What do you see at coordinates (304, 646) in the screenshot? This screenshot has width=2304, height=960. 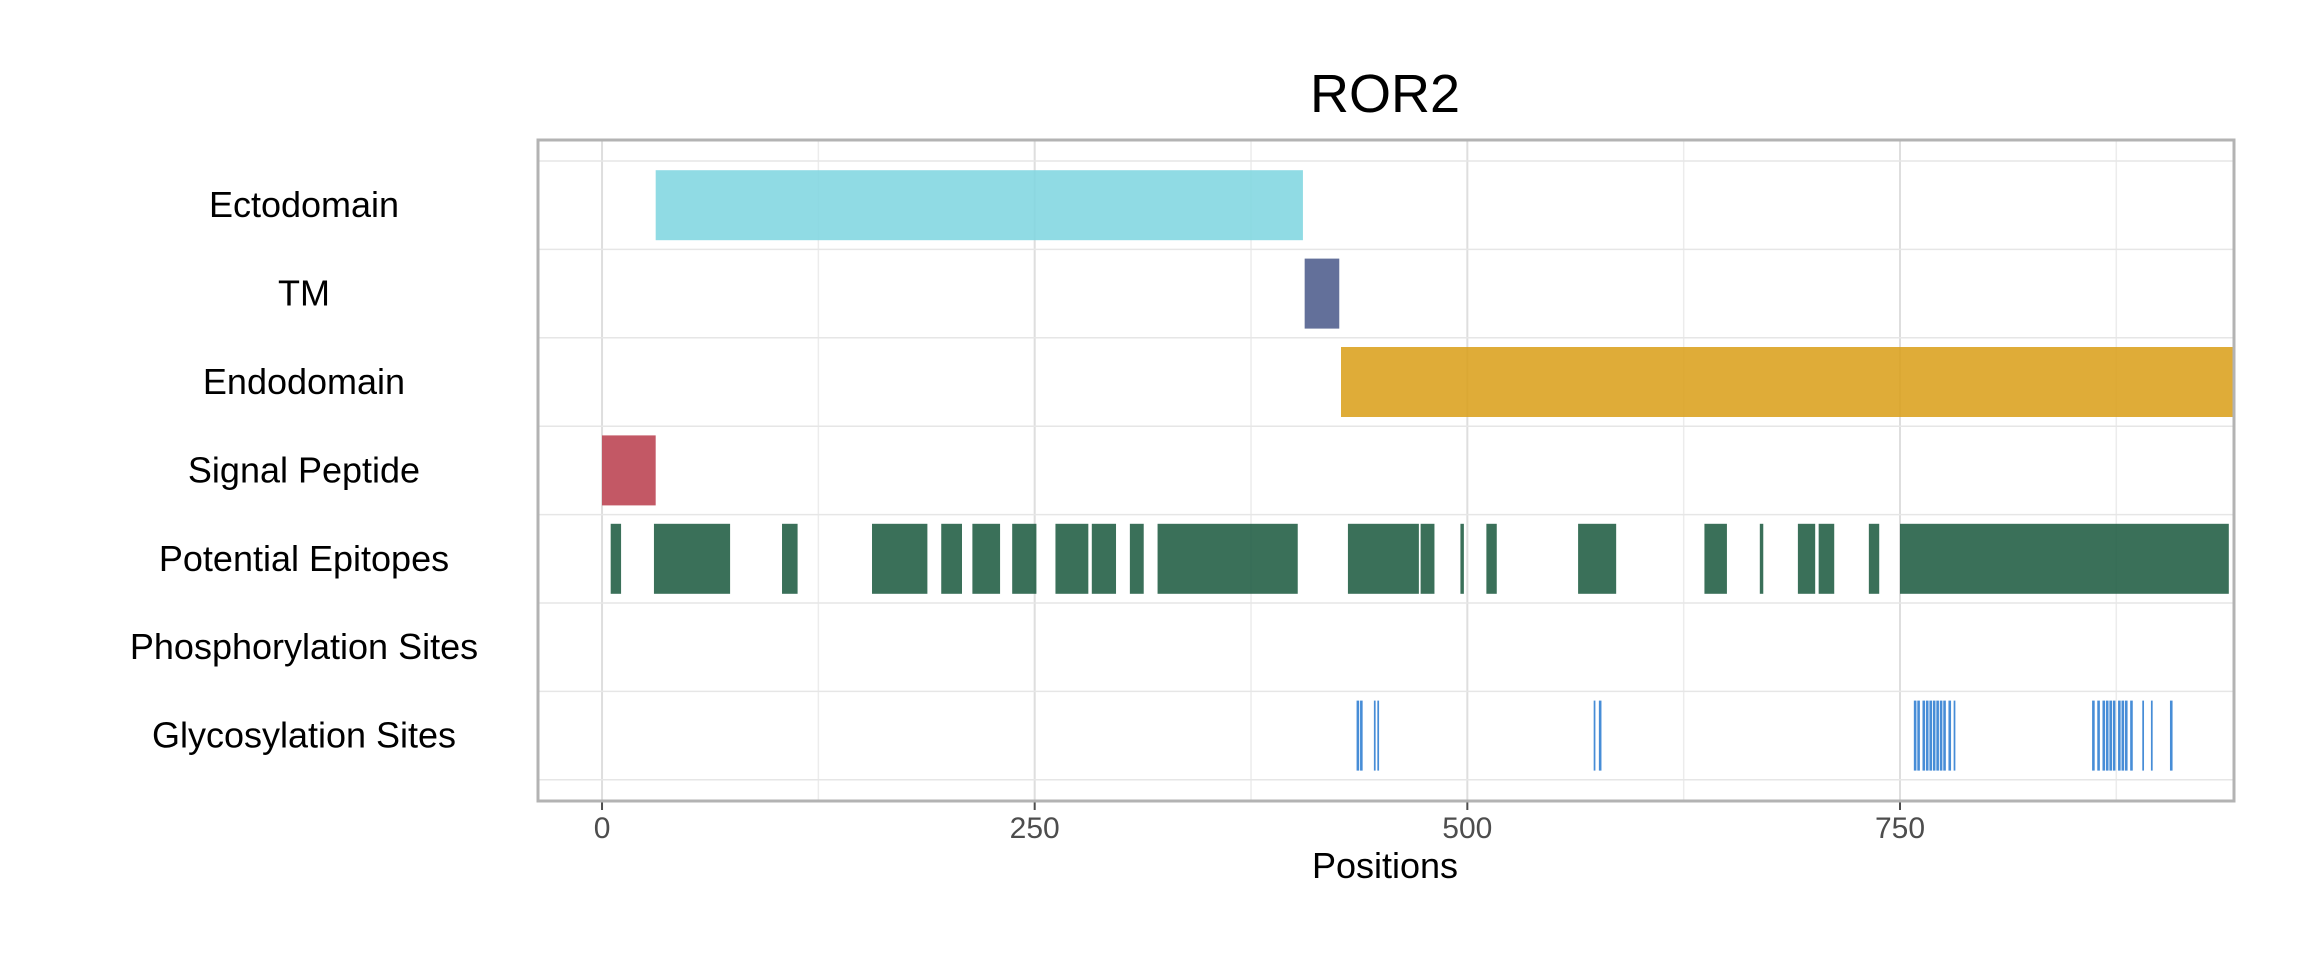 I see `row-label: Phosphorylation Sites` at bounding box center [304, 646].